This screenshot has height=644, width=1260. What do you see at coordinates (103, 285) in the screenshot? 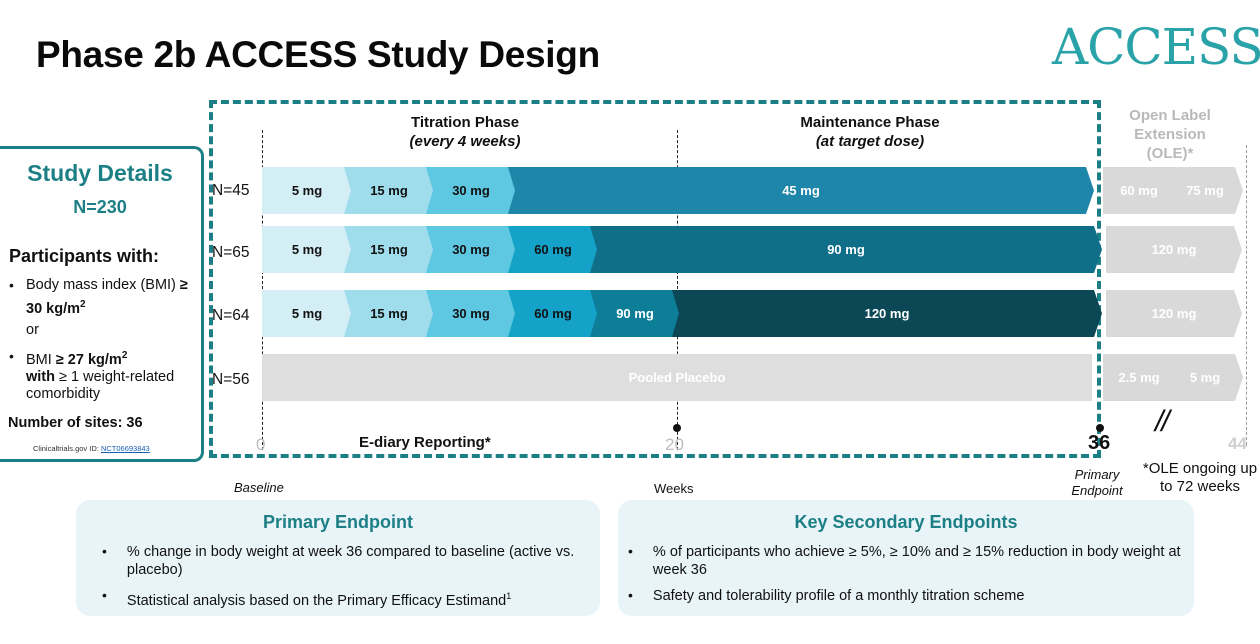
I see `criterion-1-text: Body mass index (BMI)` at bounding box center [103, 285].